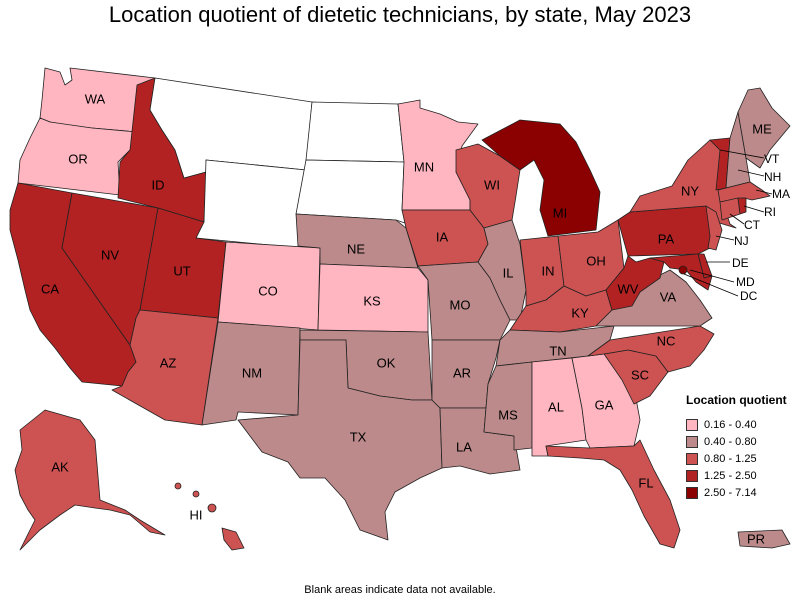  I want to click on label-nc: NC, so click(666, 340).